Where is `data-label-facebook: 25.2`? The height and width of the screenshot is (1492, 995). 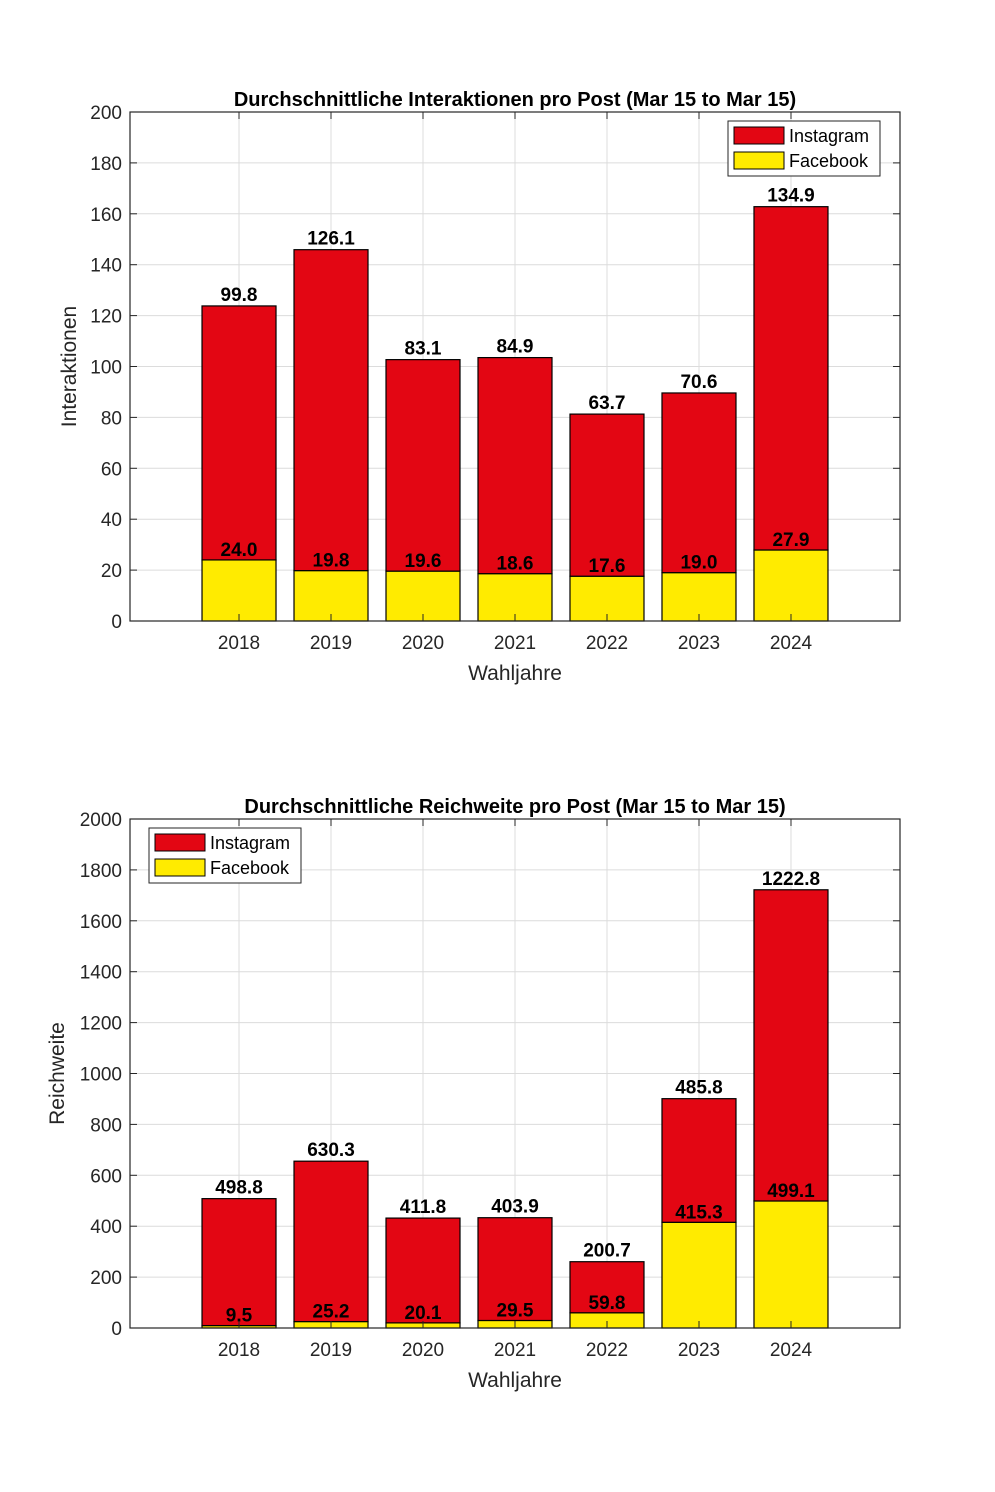 data-label-facebook: 25.2 is located at coordinates (331, 1312).